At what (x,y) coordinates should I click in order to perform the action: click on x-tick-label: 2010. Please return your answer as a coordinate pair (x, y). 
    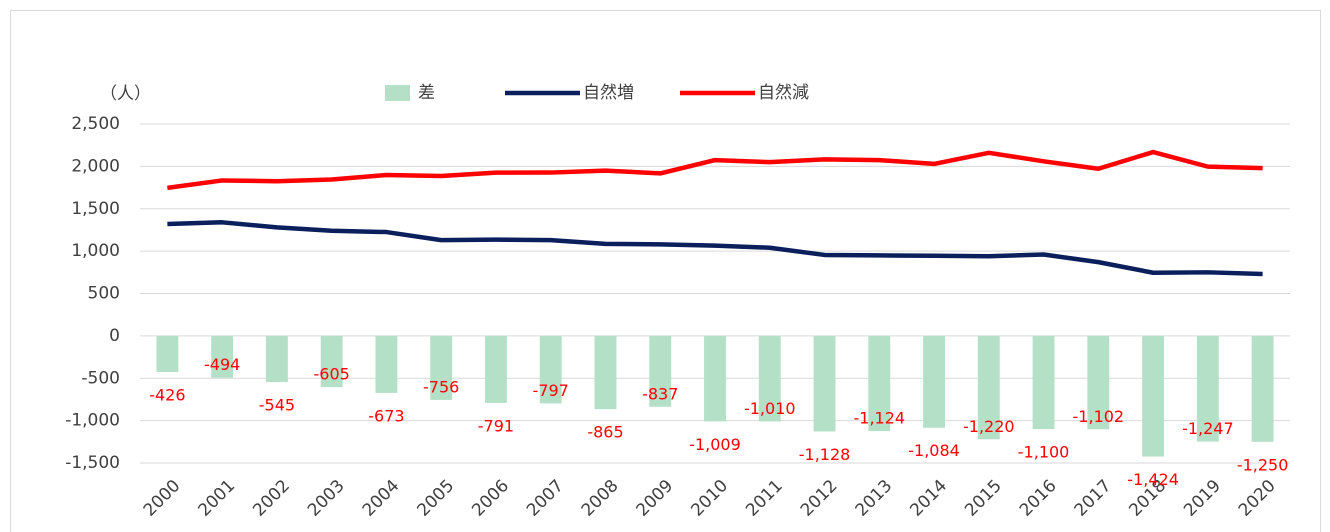
    Looking at the image, I should click on (709, 498).